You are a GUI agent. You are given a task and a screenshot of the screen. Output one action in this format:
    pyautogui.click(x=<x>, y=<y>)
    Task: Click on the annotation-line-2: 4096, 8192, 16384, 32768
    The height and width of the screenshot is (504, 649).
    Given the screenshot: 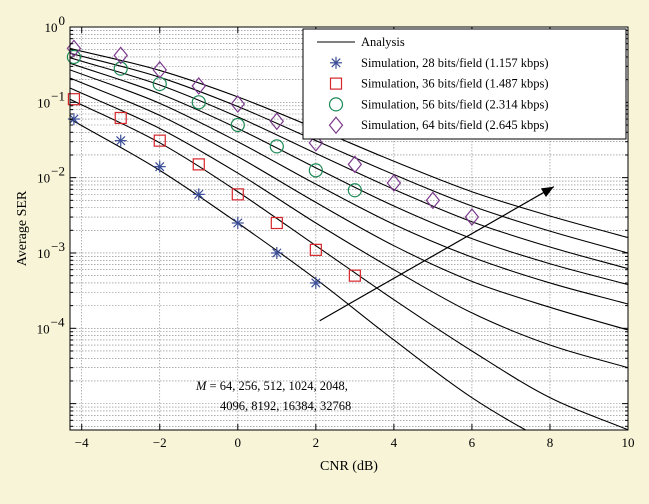 What is the action you would take?
    pyautogui.click(x=285, y=406)
    